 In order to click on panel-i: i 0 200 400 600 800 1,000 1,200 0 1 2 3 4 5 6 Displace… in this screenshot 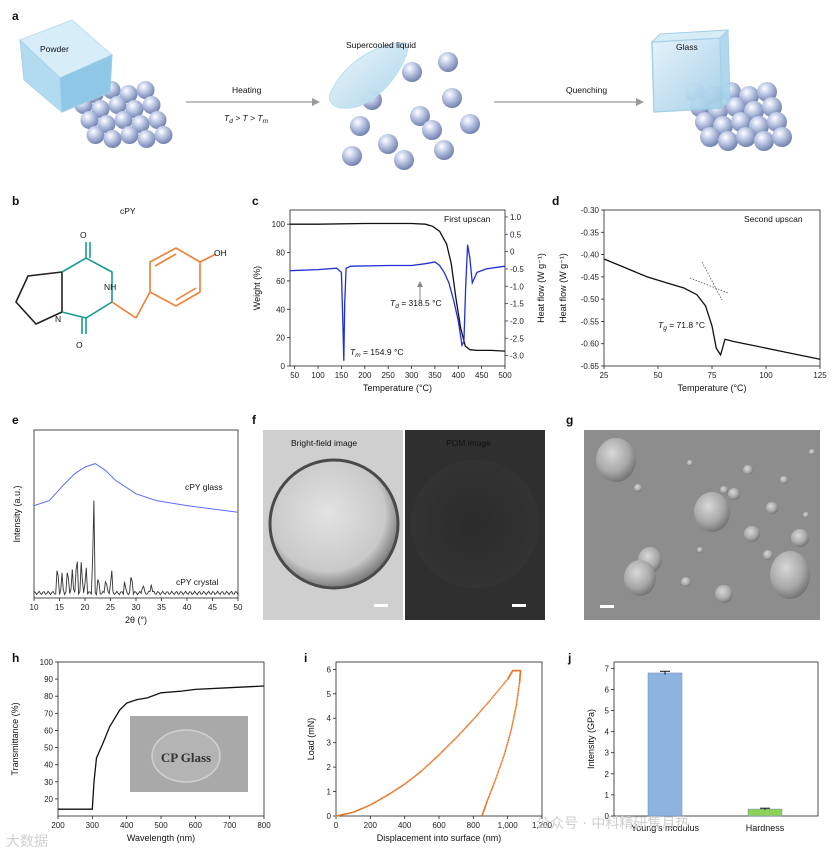, I will do `click(428, 747)`.